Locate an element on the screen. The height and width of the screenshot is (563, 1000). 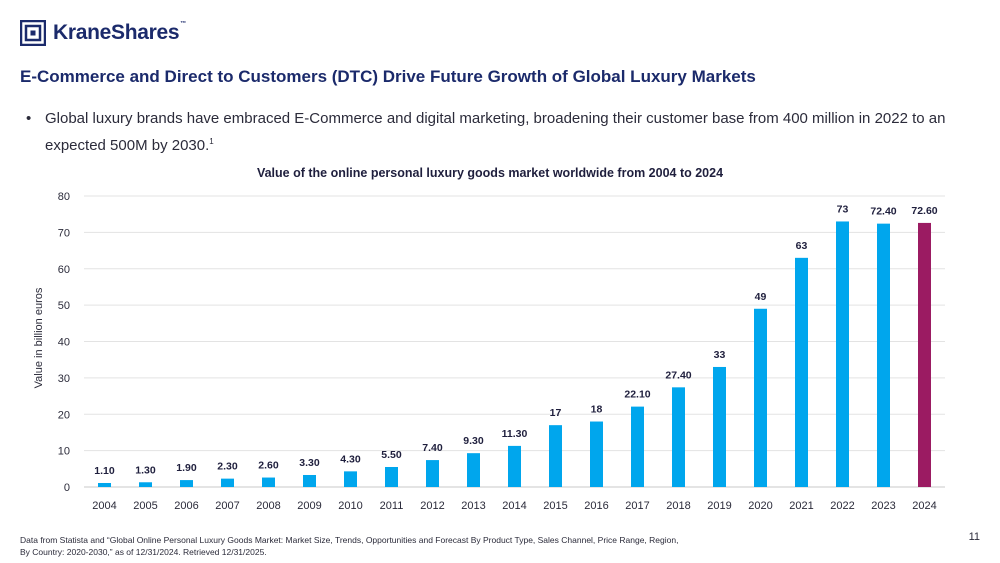
x-tick-label-2012: 2012 is located at coordinates (432, 506).